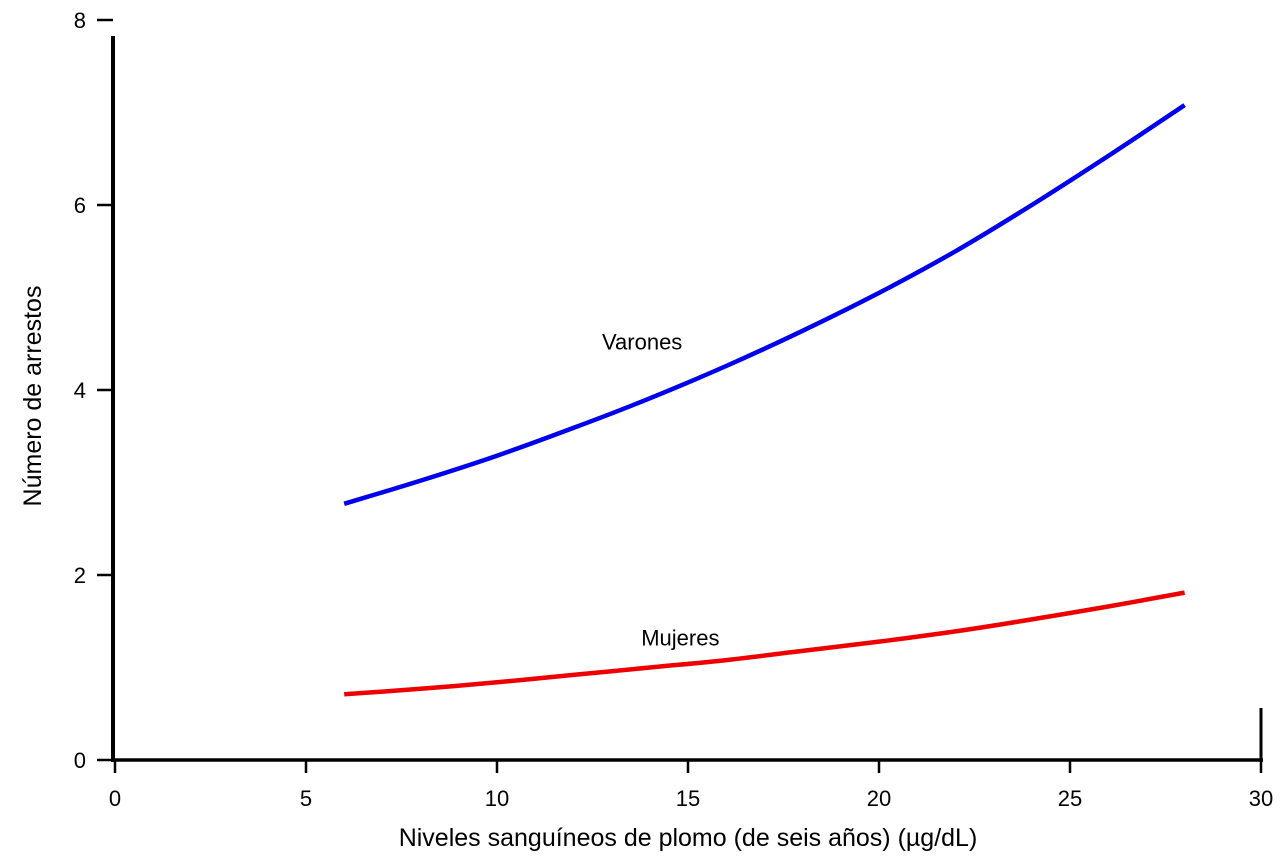 This screenshot has height=863, width=1281. What do you see at coordinates (33, 396) in the screenshot?
I see `y-axis-title: Número de arrestos` at bounding box center [33, 396].